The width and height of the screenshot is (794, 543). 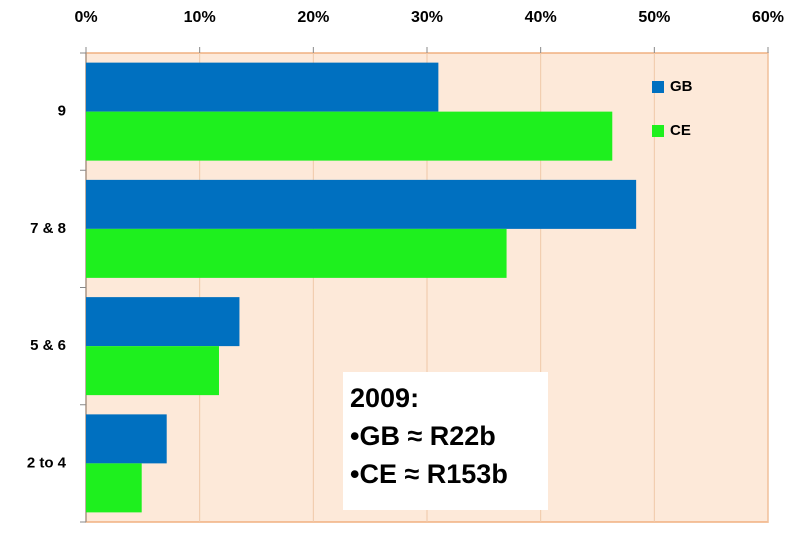 I want to click on y-tick-label: 9, so click(x=62, y=111).